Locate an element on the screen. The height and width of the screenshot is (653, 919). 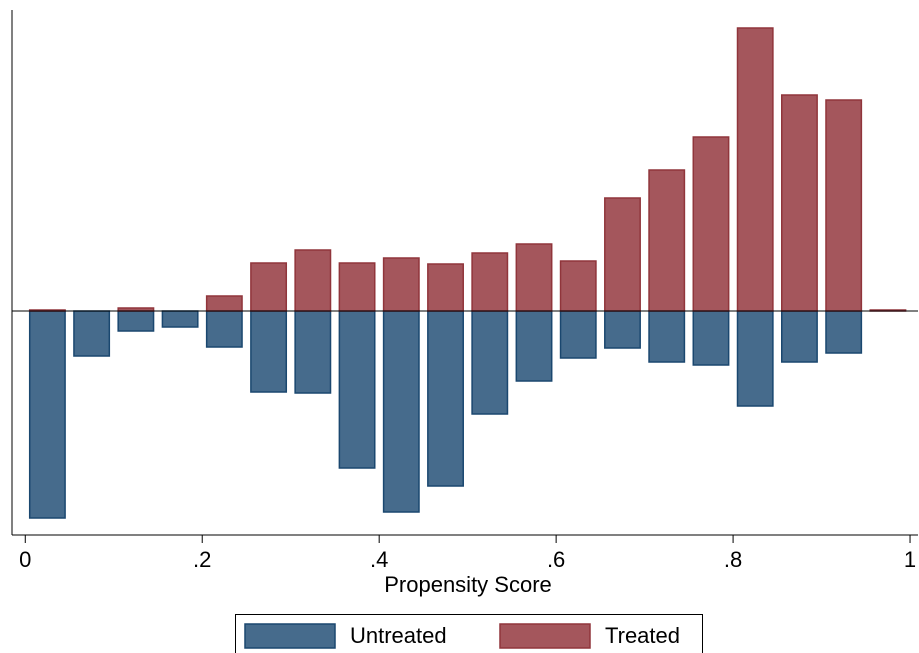
x-tick-label: .8 is located at coordinates (733, 559).